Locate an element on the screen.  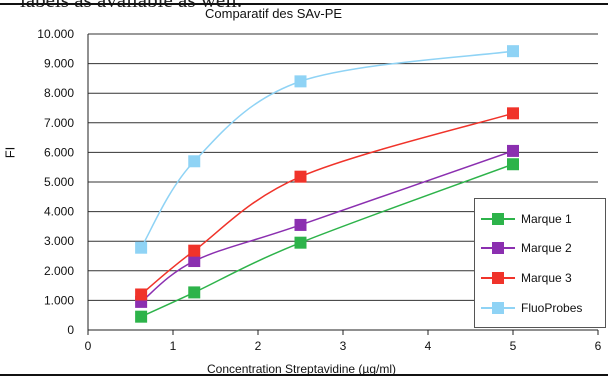
y-tick-label: 7.000 is located at coordinates (59, 123).